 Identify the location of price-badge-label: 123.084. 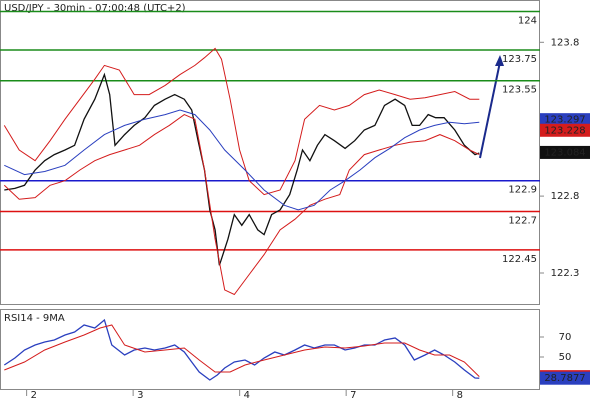
(564, 152).